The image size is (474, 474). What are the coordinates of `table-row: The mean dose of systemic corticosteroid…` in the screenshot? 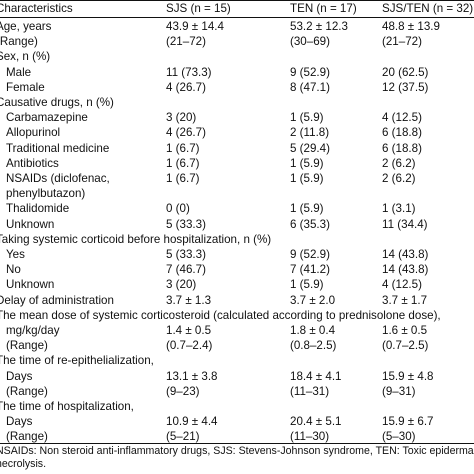 It's located at (237, 316).